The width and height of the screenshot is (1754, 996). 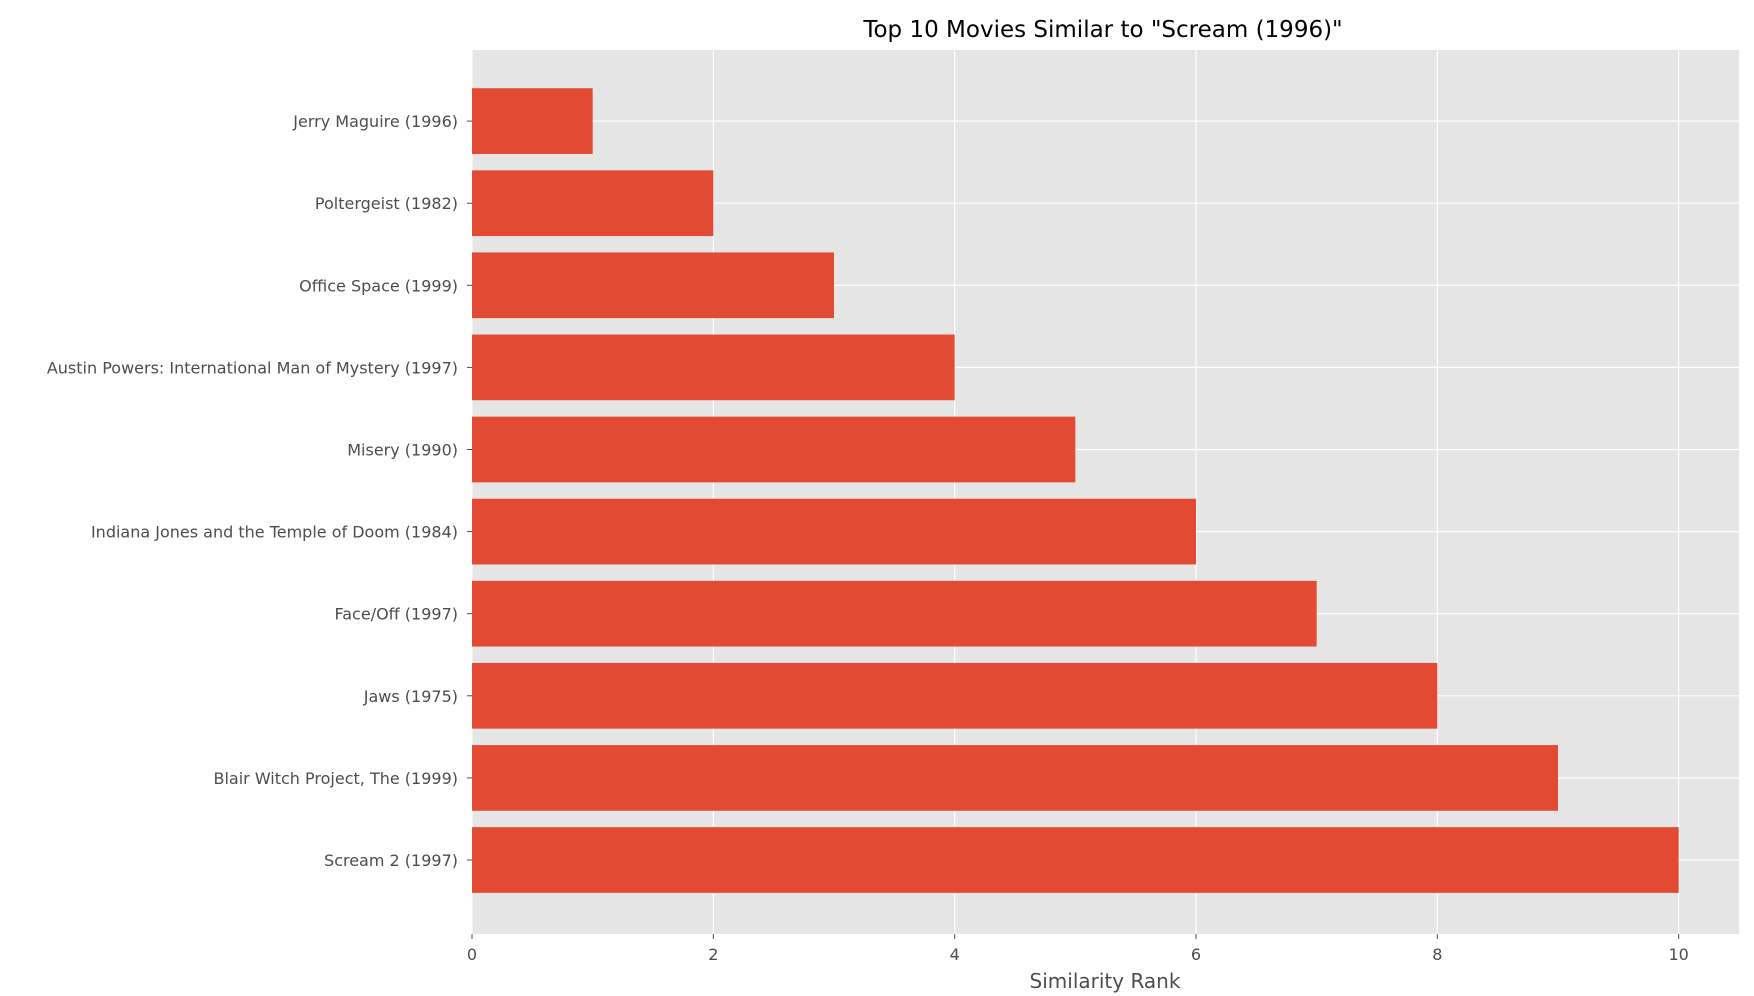 I want to click on chart-title: Top 10 Movies Similar to "Scream (1996)", so click(x=1102, y=30).